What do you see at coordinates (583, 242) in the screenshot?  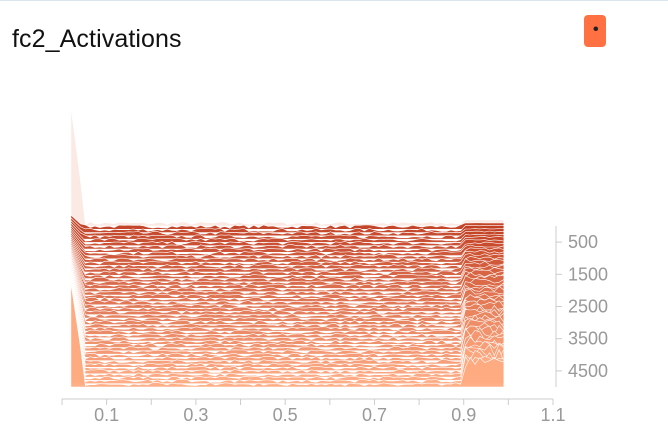 I see `y-tick-label: 500` at bounding box center [583, 242].